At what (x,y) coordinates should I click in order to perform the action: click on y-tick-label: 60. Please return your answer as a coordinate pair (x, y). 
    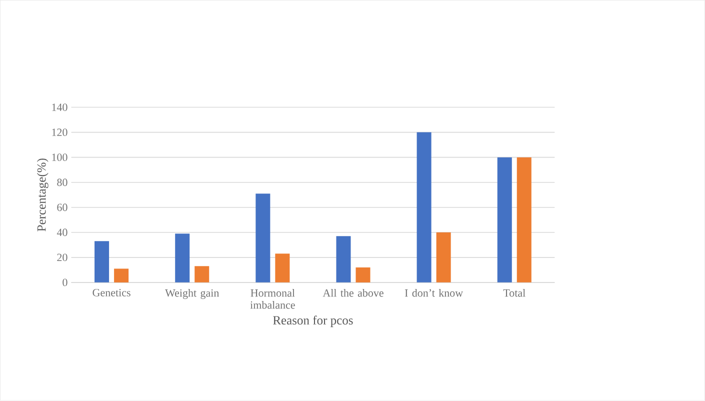
    Looking at the image, I should click on (62, 208).